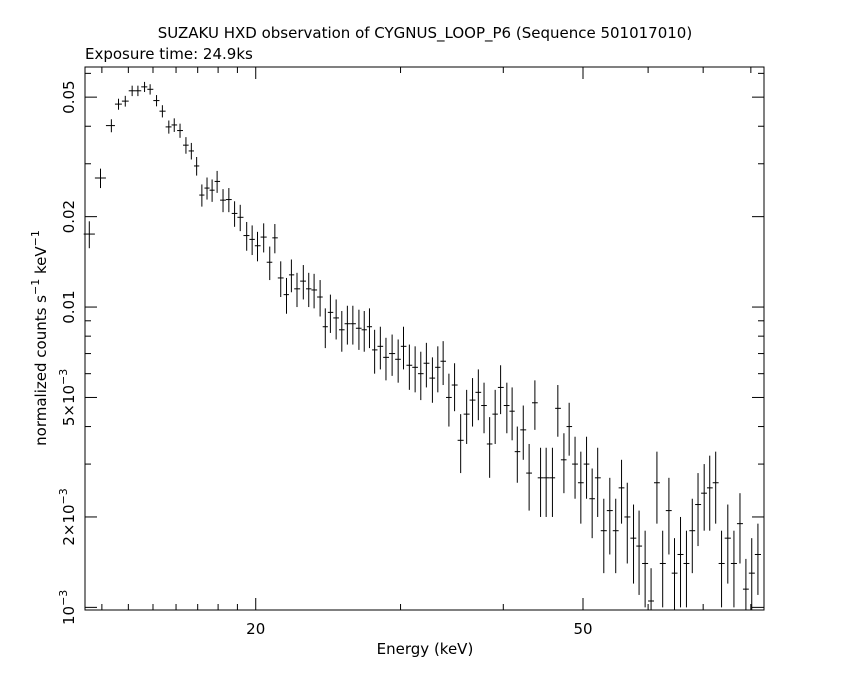  I want to click on y-tick-label: 0.02, so click(69, 216).